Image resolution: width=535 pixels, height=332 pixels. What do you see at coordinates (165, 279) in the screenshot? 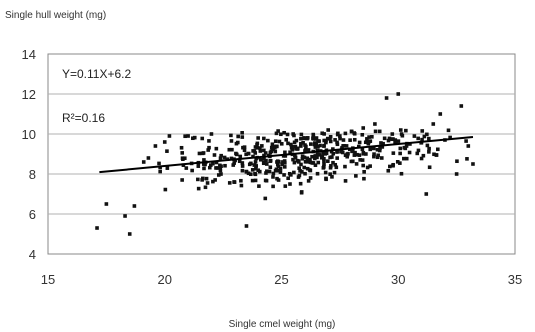
I see `x-tick-label: 20` at bounding box center [165, 279].